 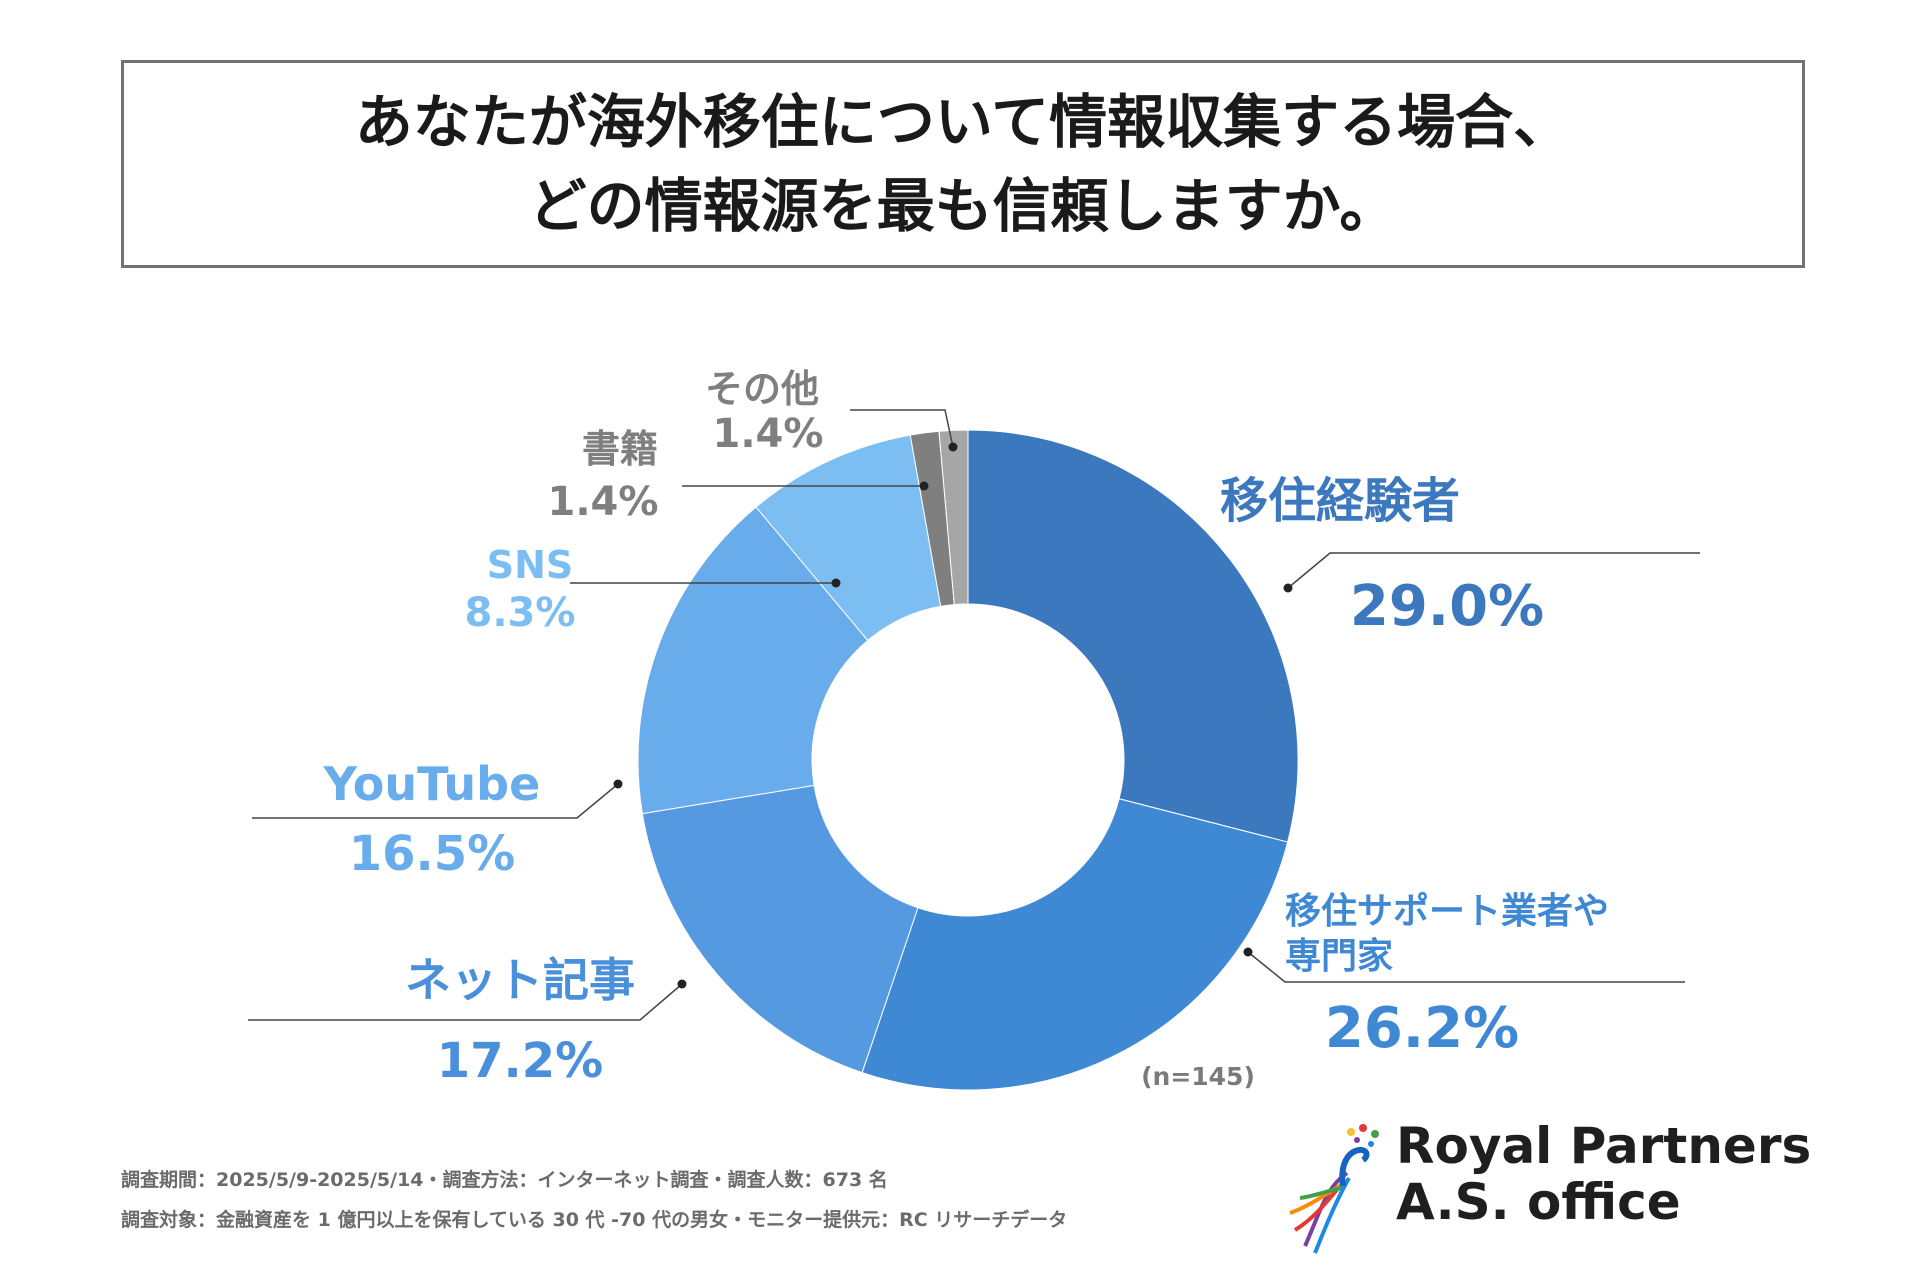 I want to click on logo-text: Royal Partners A.S. office, so click(x=1603, y=1174).